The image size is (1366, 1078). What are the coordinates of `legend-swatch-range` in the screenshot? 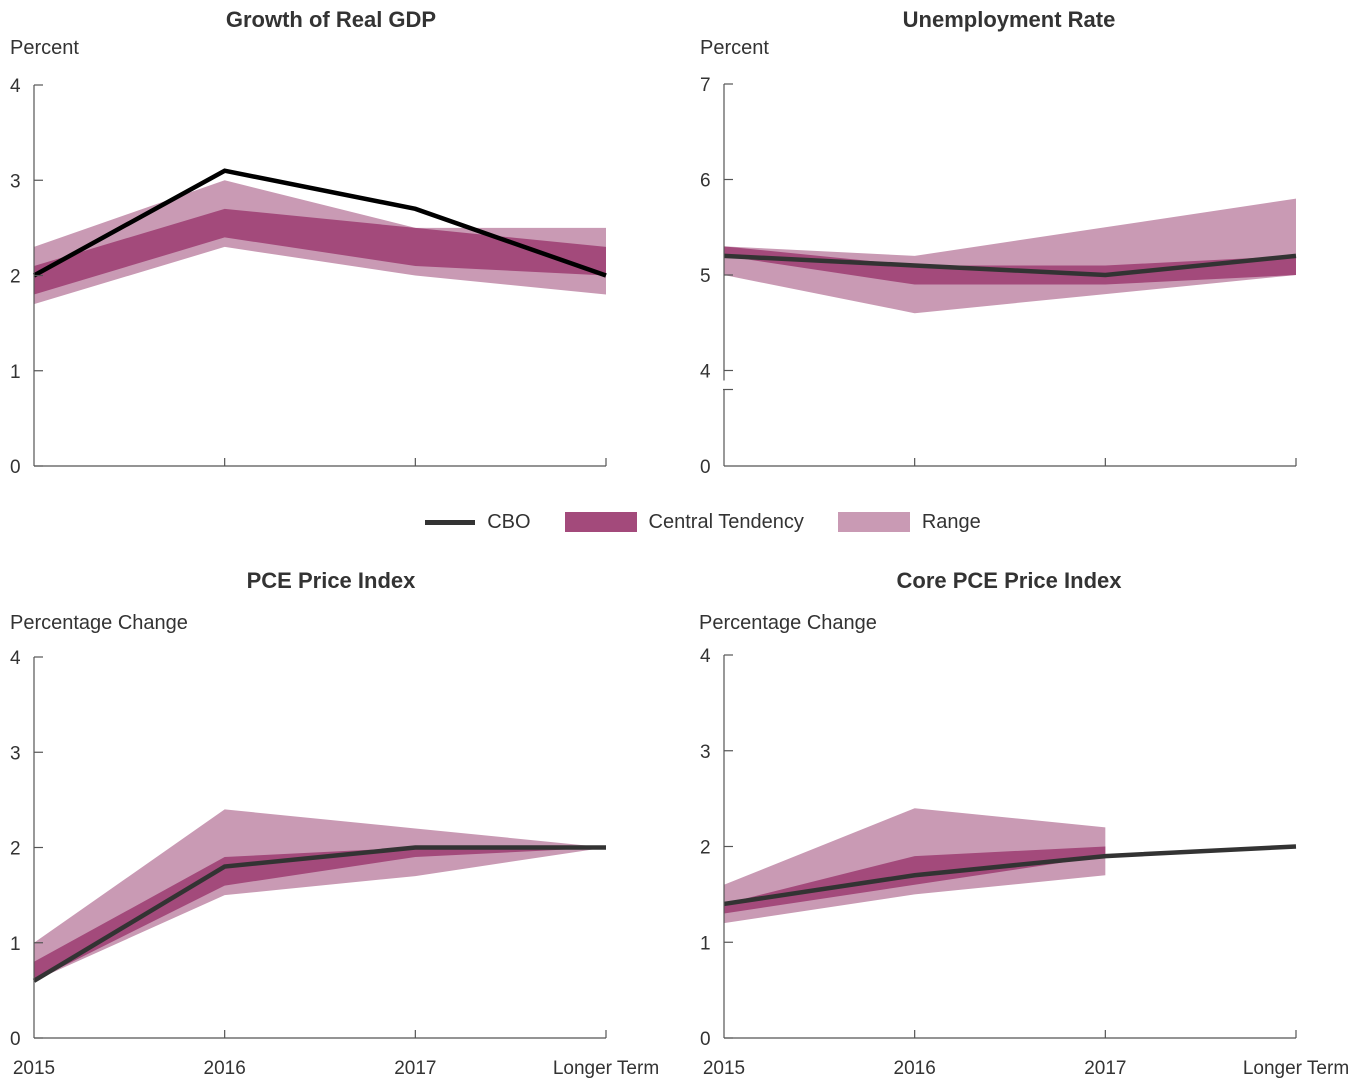 It's located at (873, 522).